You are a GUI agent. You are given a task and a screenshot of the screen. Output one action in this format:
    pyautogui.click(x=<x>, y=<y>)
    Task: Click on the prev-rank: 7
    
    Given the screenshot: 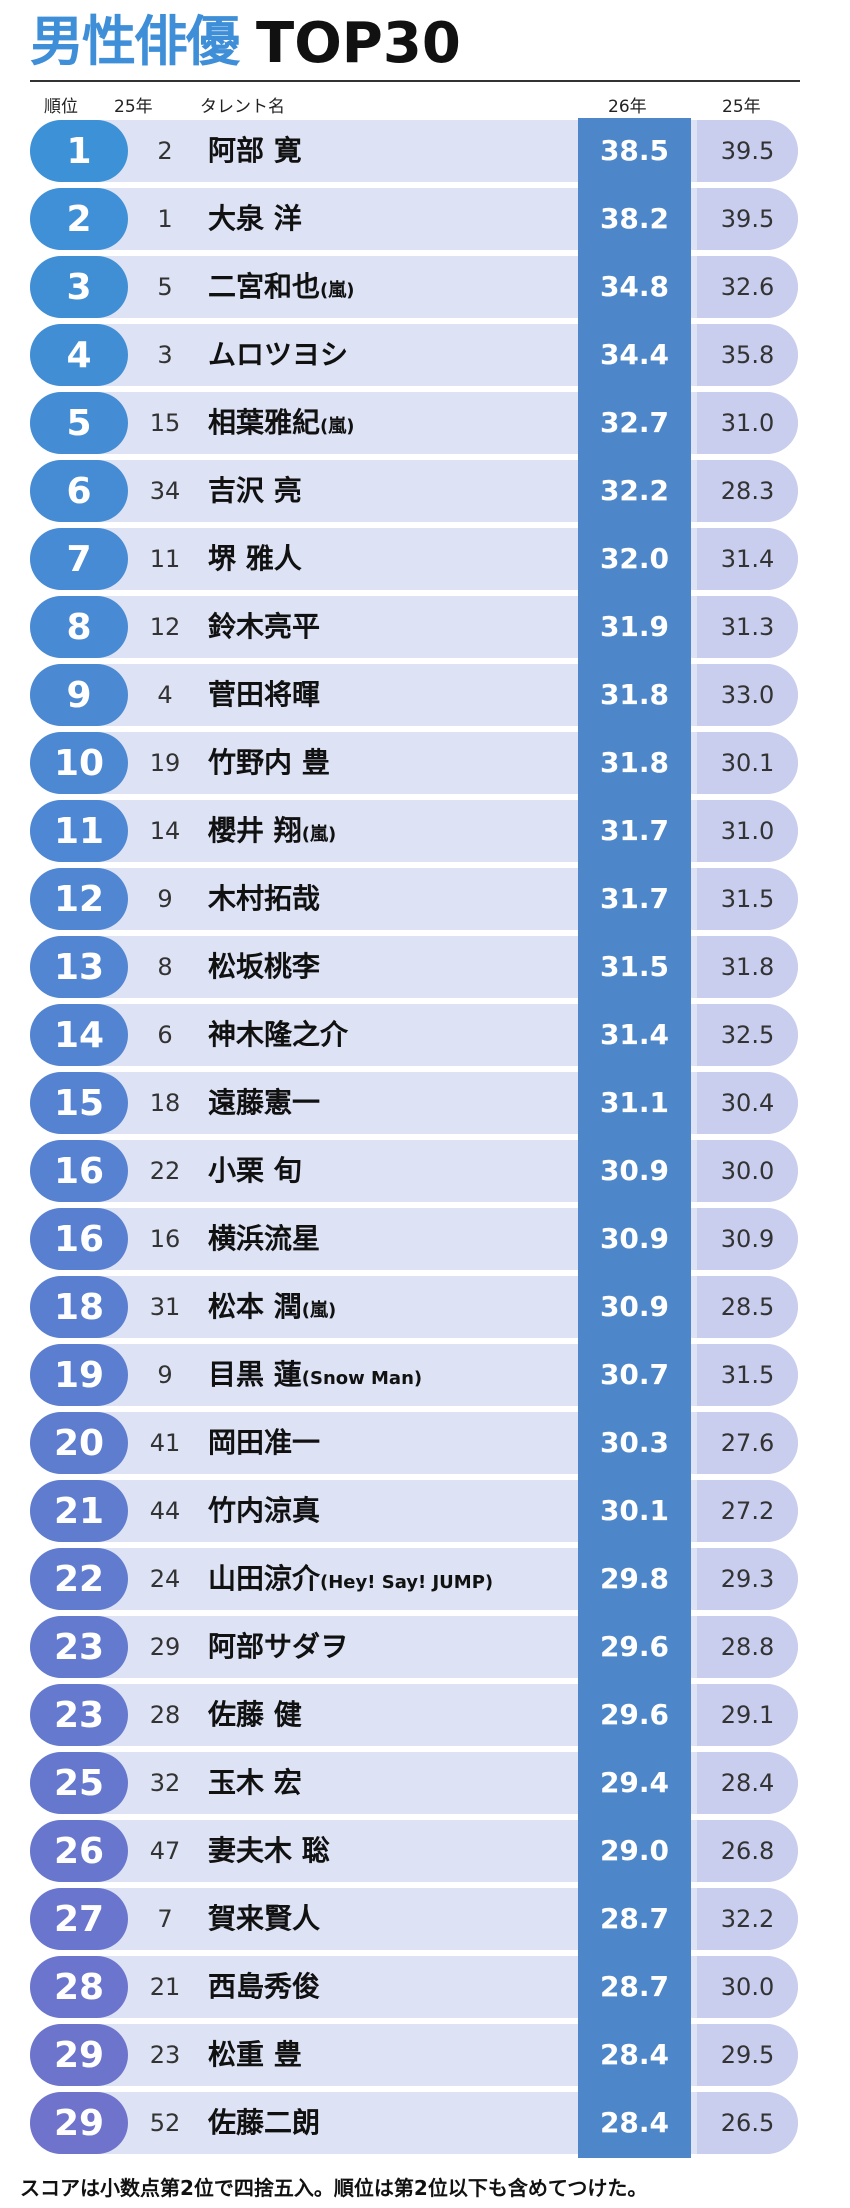 What is the action you would take?
    pyautogui.click(x=165, y=1919)
    